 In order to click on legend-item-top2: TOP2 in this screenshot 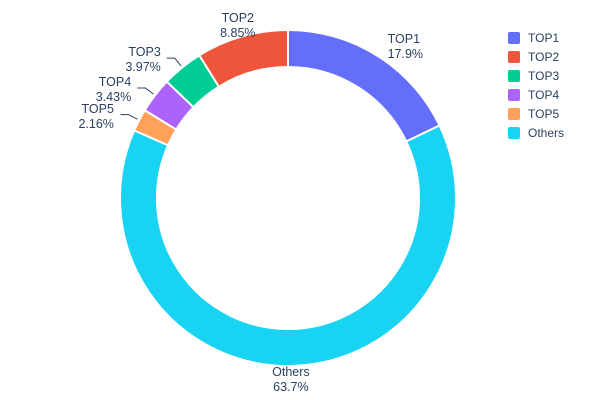, I will do `click(536, 57)`.